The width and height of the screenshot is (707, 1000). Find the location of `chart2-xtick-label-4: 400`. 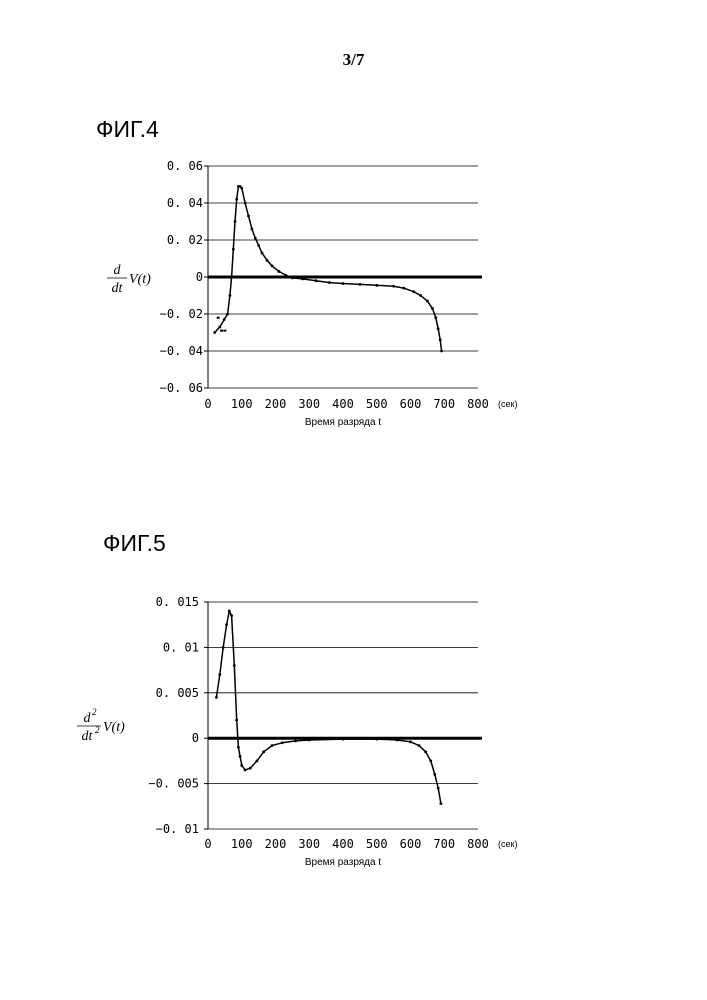

chart2-xtick-label-4: 400 is located at coordinates (343, 844).